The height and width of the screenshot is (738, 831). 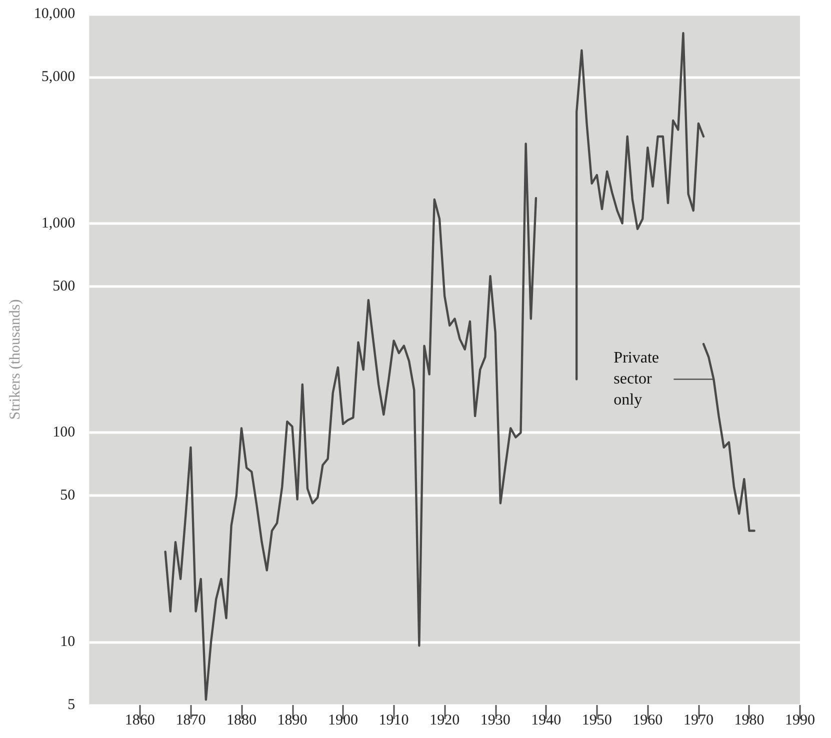 I want to click on y-tick-label: 500, so click(x=64, y=286).